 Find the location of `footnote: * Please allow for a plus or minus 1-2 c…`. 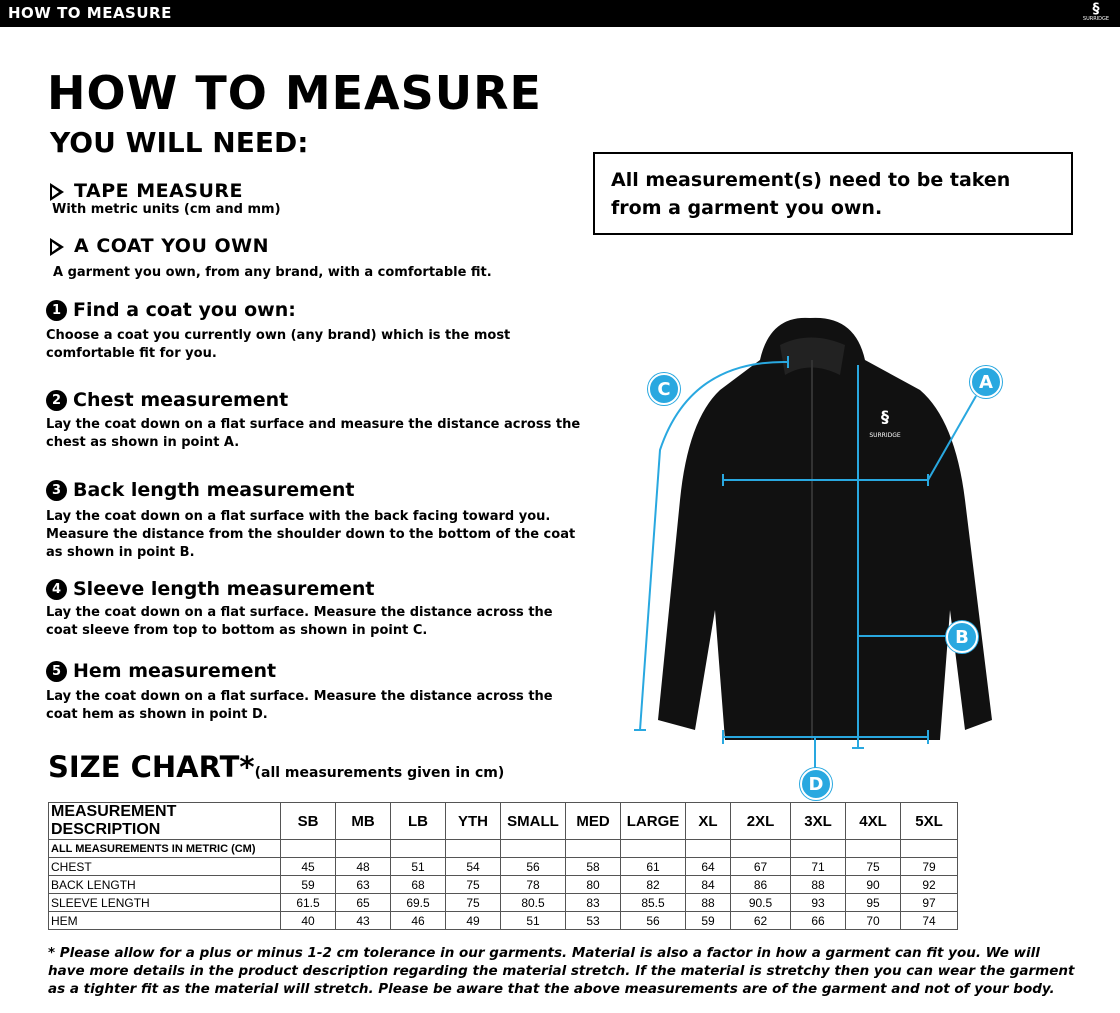

footnote: * Please allow for a plus or minus 1-2 c… is located at coordinates (561, 971).